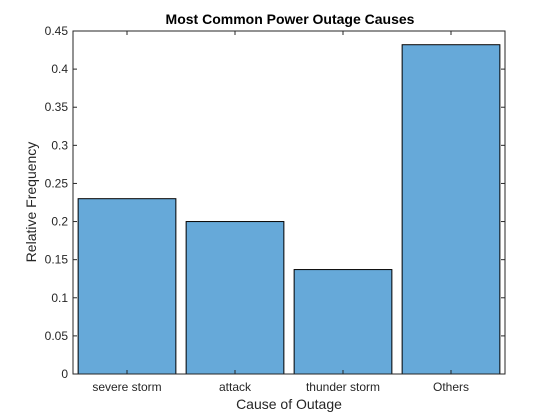 This screenshot has width=560, height=420. Describe the element at coordinates (57, 183) in the screenshot. I see `y-tick-label: 0.25` at that location.